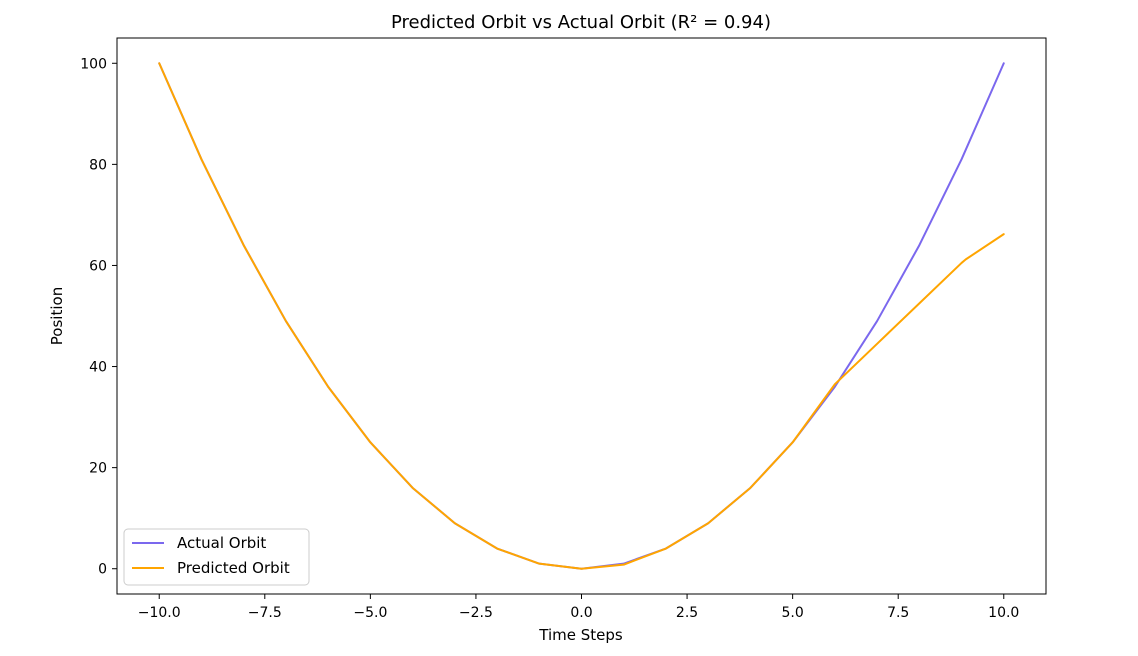 The height and width of the screenshot is (656, 1138). Describe the element at coordinates (265, 613) in the screenshot. I see `x-tick-label: −7.5` at that location.